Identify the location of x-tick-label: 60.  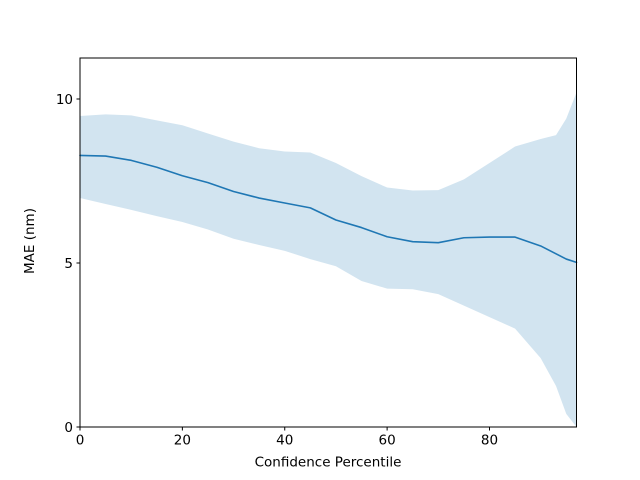
(387, 441).